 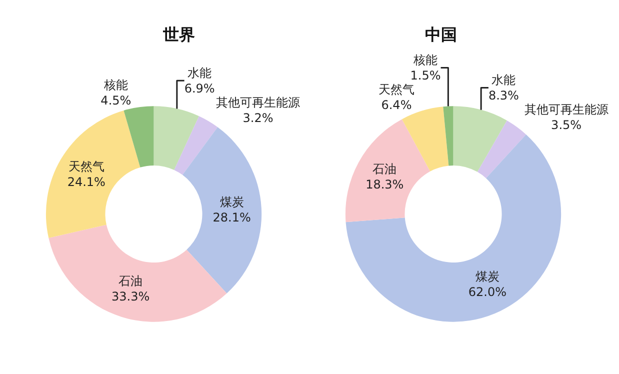 I want to click on data-label: 8.3%, so click(x=503, y=95).